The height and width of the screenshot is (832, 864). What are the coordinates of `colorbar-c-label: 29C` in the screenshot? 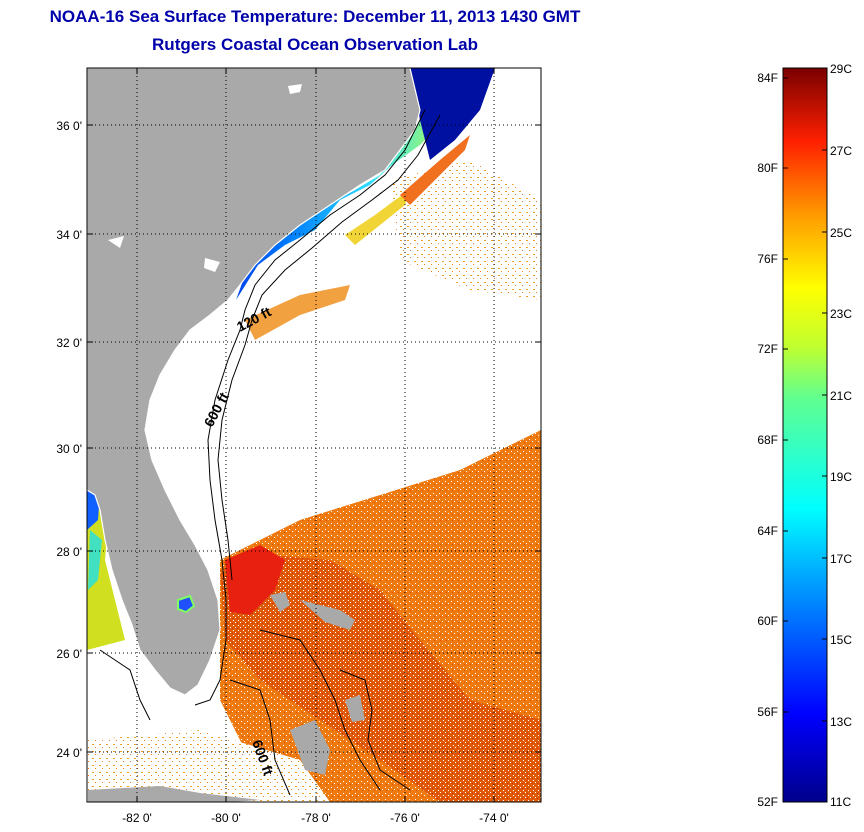 It's located at (841, 69).